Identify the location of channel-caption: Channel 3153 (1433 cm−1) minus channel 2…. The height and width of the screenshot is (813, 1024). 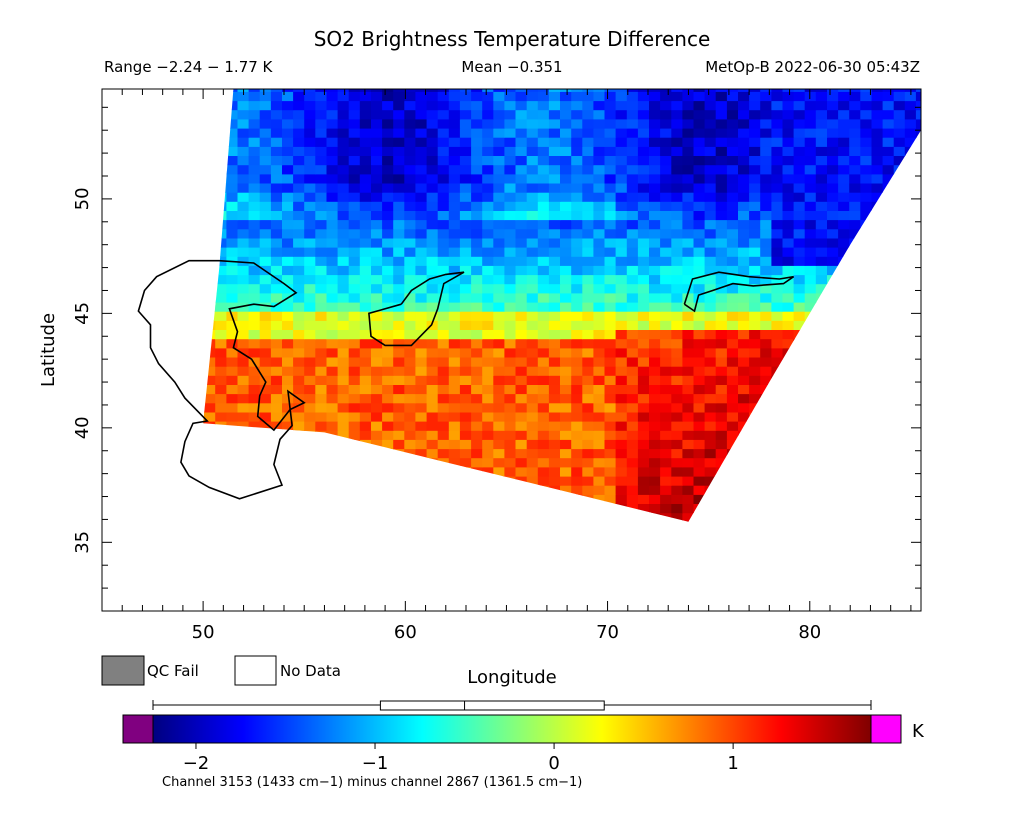
(372, 782).